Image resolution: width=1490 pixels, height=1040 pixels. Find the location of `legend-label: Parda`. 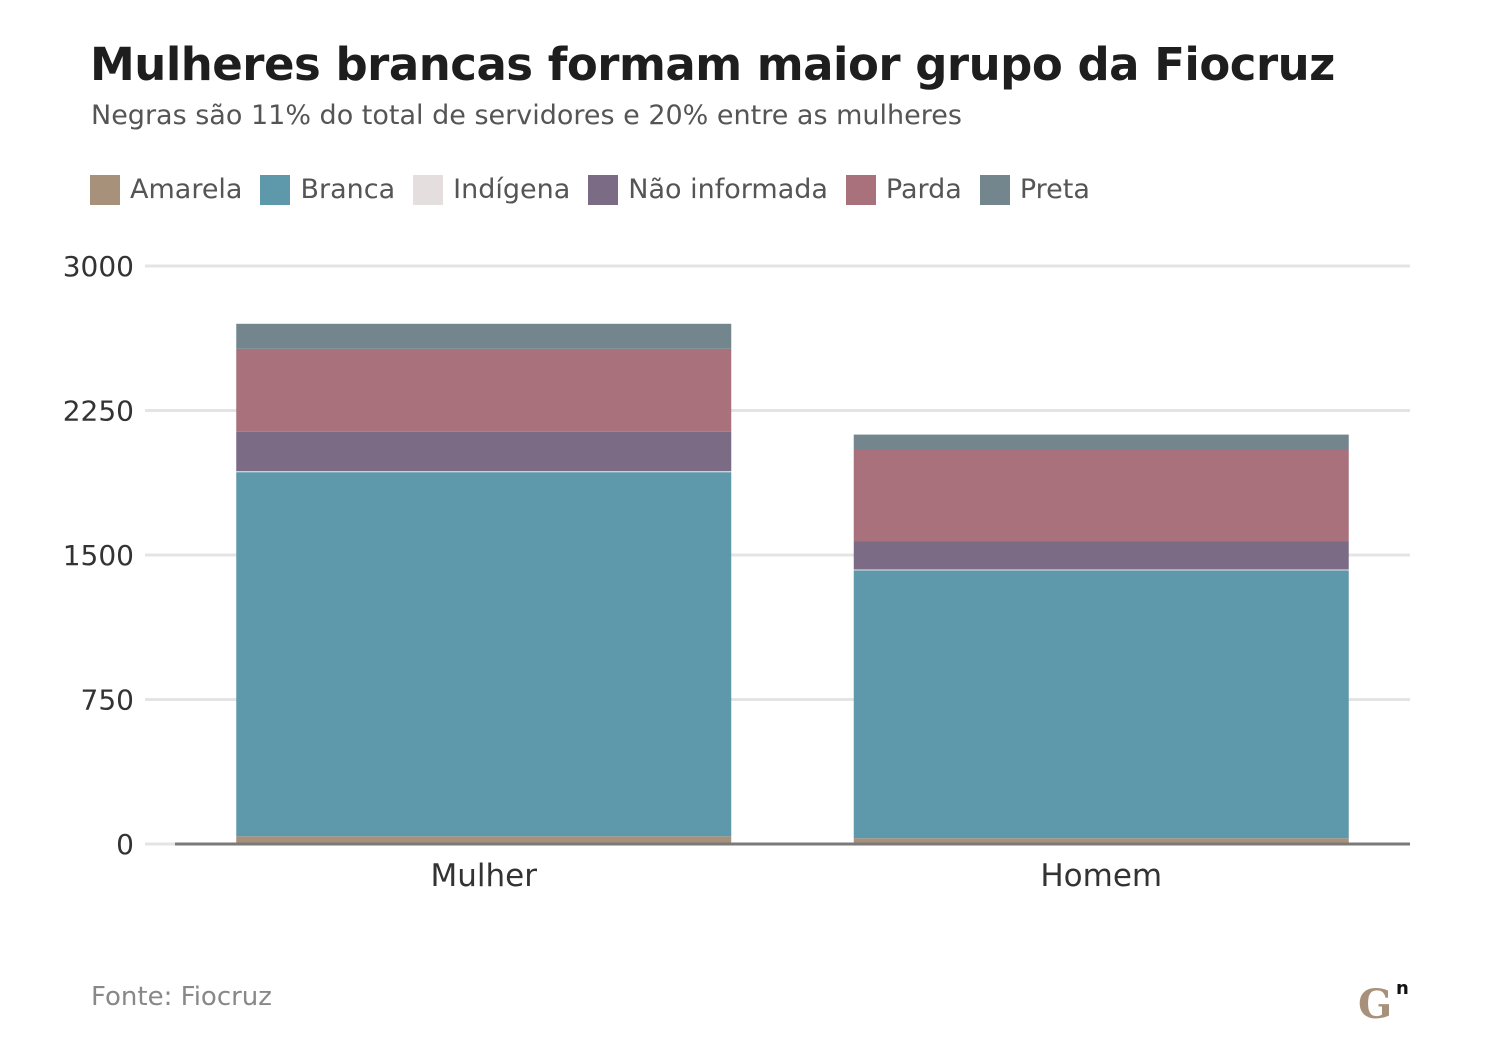

legend-label: Parda is located at coordinates (923, 189).